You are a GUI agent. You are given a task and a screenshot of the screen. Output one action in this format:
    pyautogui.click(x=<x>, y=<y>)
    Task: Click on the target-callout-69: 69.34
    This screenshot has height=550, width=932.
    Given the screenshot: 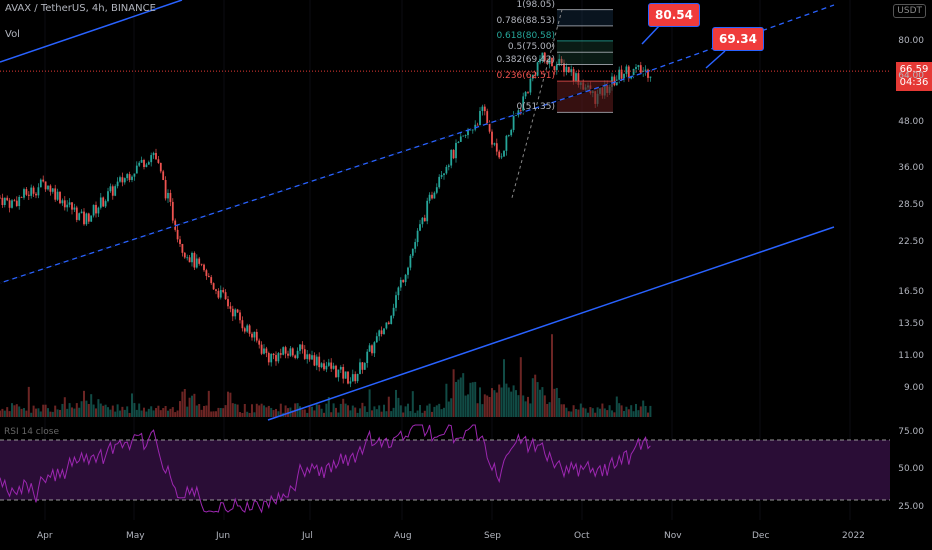 What is the action you would take?
    pyautogui.click(x=738, y=39)
    